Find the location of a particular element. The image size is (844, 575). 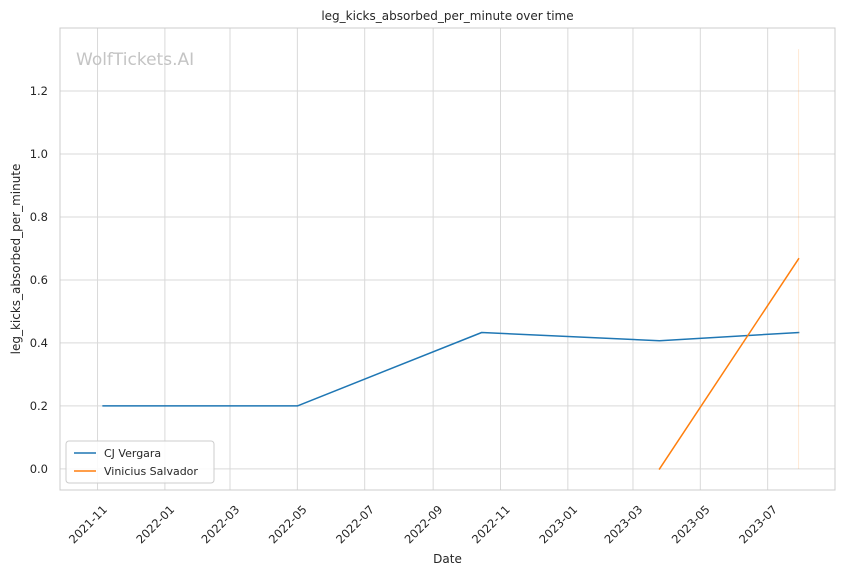

legend-label: Vinicius Salvador is located at coordinates (151, 471).